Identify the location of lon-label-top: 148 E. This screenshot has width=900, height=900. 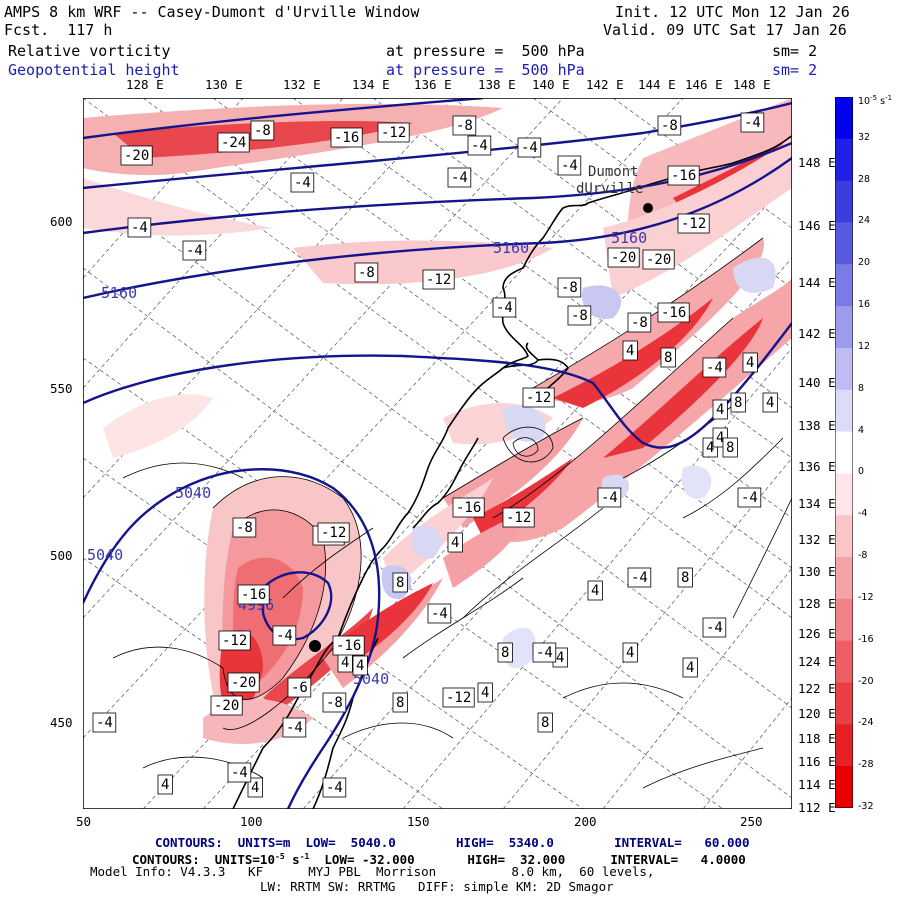
(752, 84).